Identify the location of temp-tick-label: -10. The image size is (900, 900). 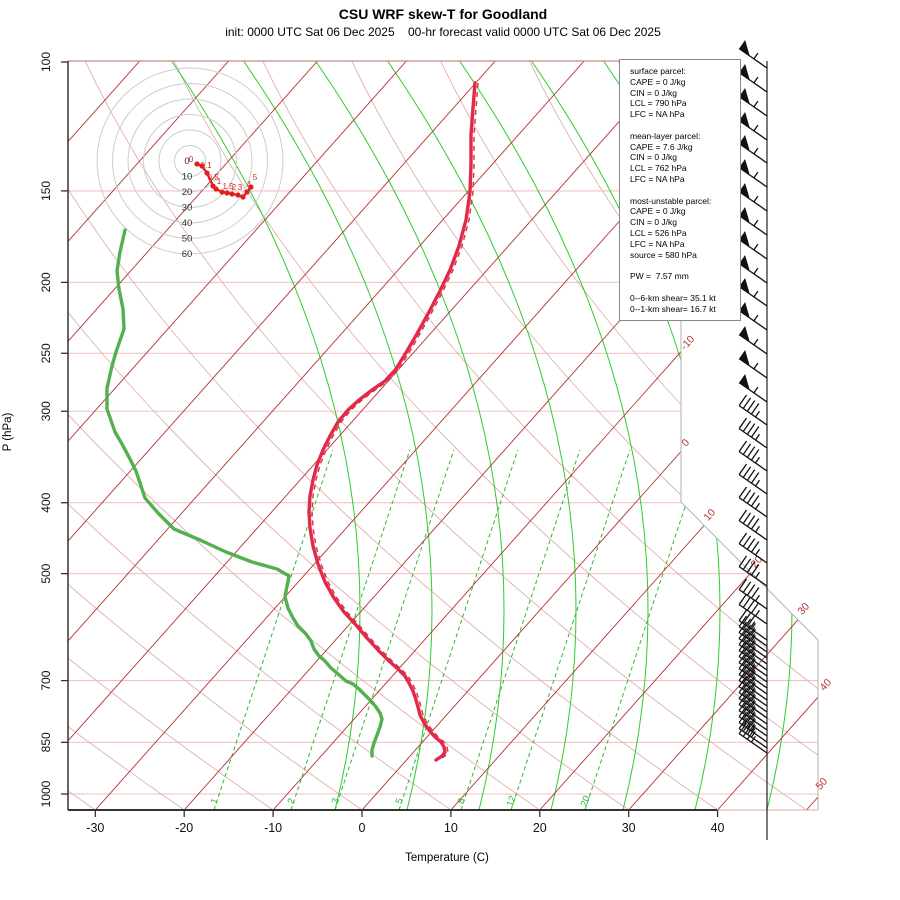
(273, 828).